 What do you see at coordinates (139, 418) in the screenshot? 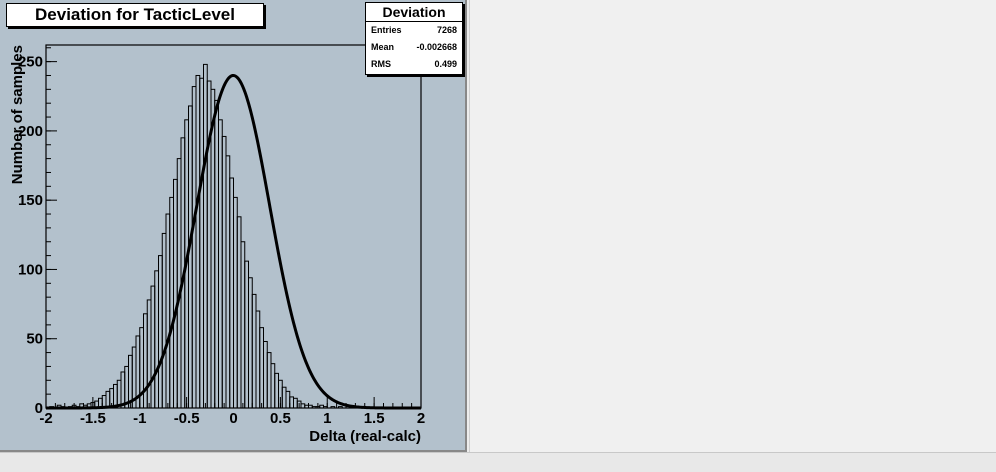
I see `x-tick-label: -1` at bounding box center [139, 418].